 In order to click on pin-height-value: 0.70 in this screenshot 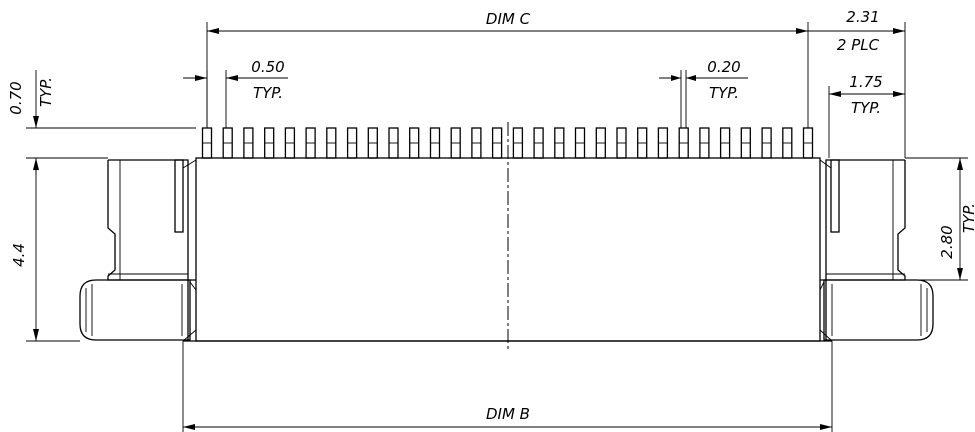, I will do `click(16, 97)`.